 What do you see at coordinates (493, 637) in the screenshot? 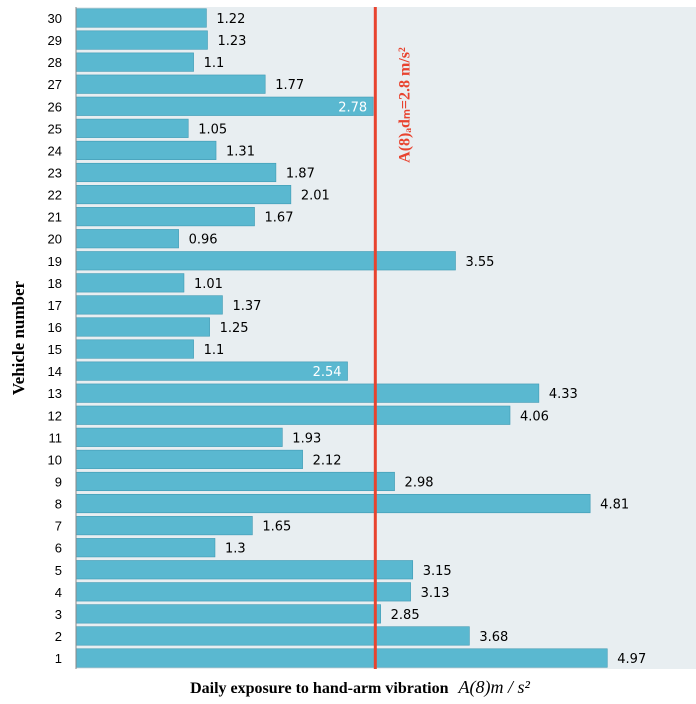
I see `bar-value-label: 3.68` at bounding box center [493, 637].